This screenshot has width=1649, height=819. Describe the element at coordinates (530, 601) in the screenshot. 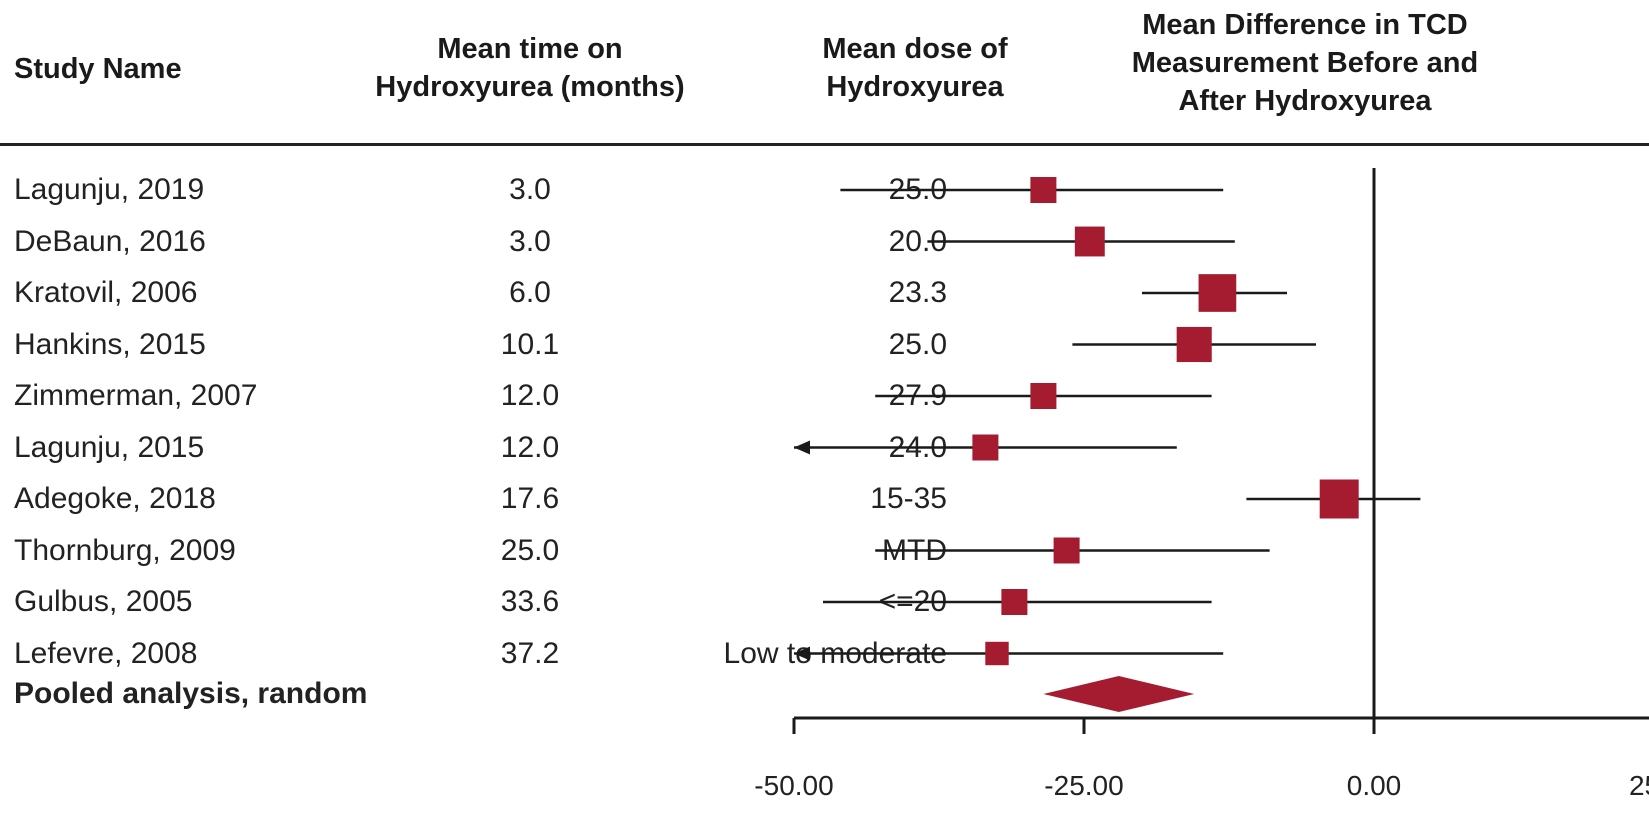

I see `mean-time-cell: 33.6` at that location.